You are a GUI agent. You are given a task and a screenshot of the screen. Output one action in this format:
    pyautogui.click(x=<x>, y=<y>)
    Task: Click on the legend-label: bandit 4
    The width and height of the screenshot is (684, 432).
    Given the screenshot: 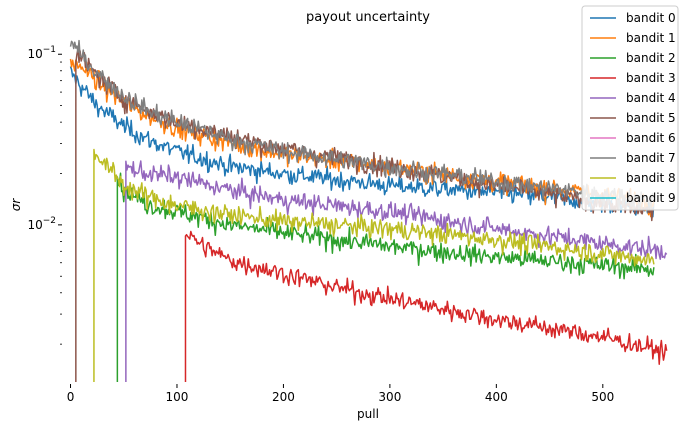 What is the action you would take?
    pyautogui.click(x=651, y=98)
    